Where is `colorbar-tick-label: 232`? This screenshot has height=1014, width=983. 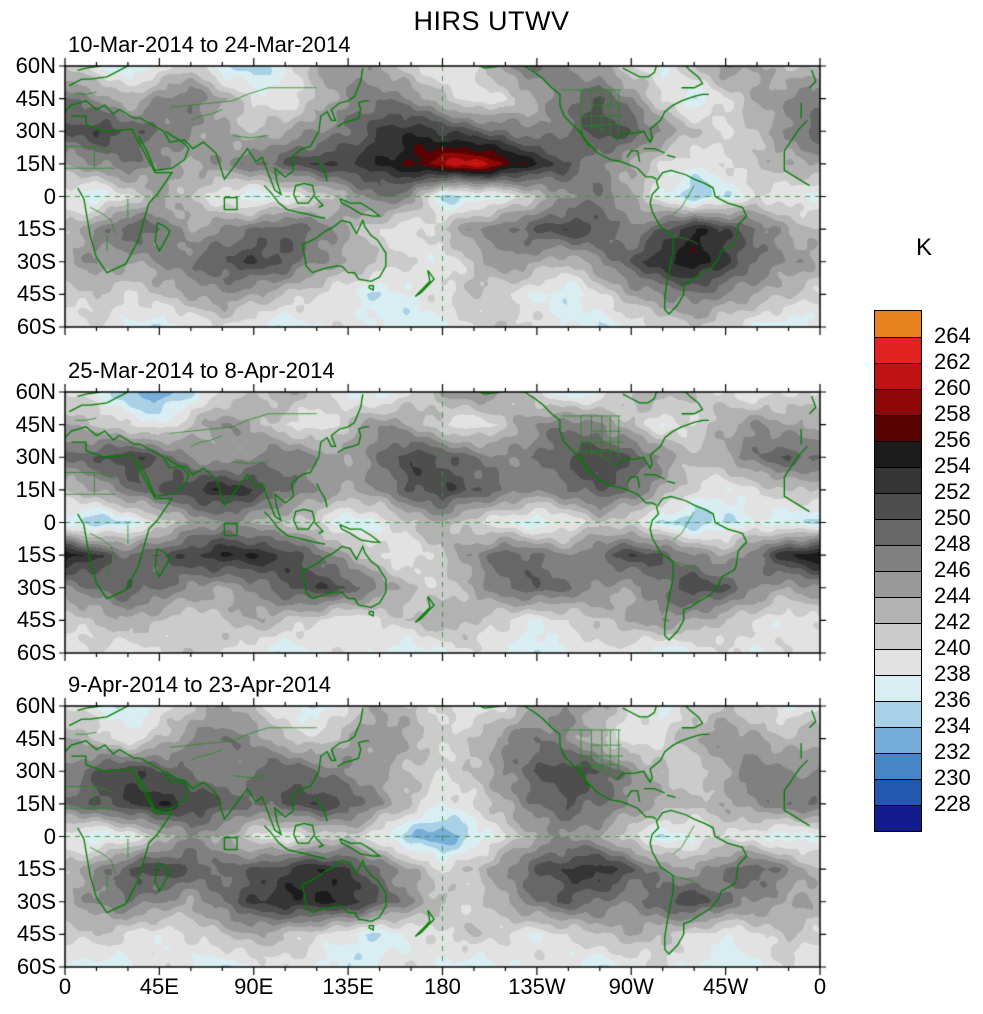 colorbar-tick-label: 232 is located at coordinates (952, 751).